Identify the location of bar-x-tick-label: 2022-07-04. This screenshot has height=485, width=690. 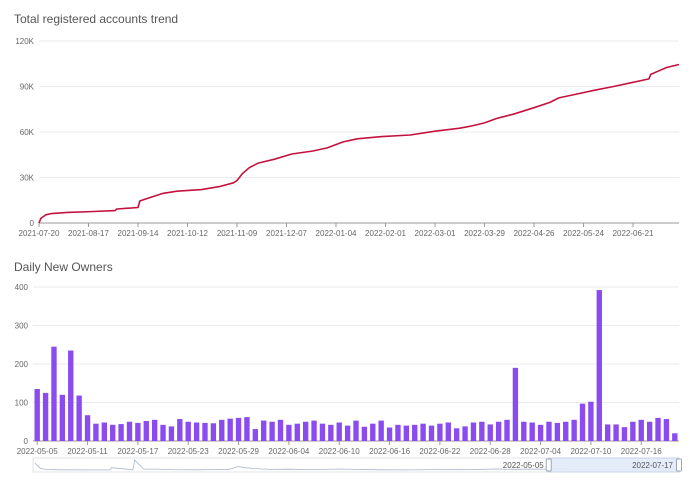
(540, 451).